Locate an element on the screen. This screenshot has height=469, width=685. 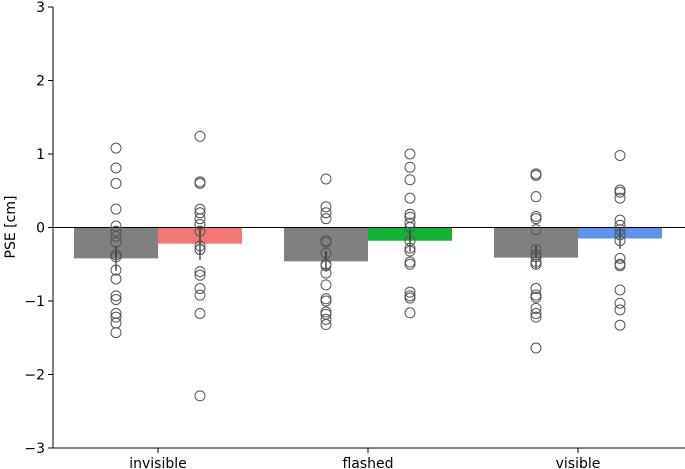
y-tick-label: −3 is located at coordinates (34, 449).